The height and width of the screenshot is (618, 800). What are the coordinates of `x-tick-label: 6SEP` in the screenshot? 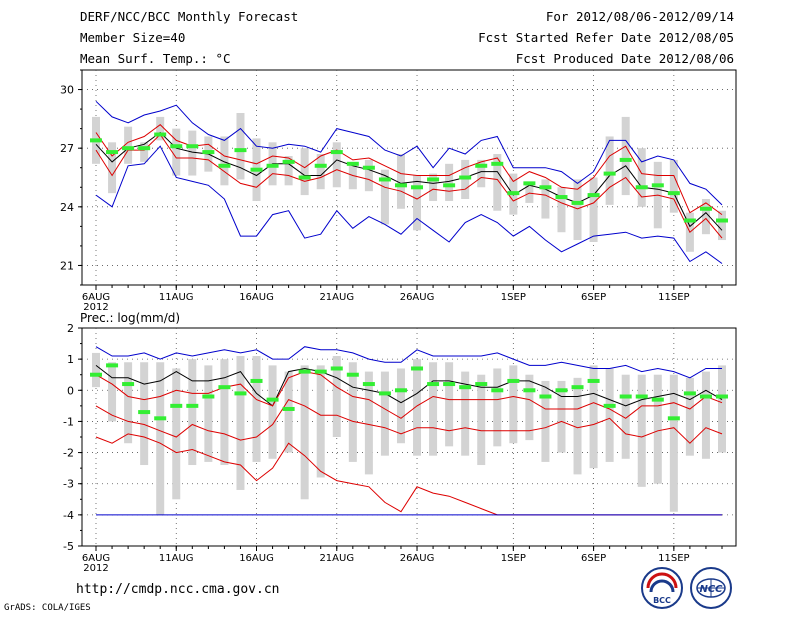 It's located at (593, 558).